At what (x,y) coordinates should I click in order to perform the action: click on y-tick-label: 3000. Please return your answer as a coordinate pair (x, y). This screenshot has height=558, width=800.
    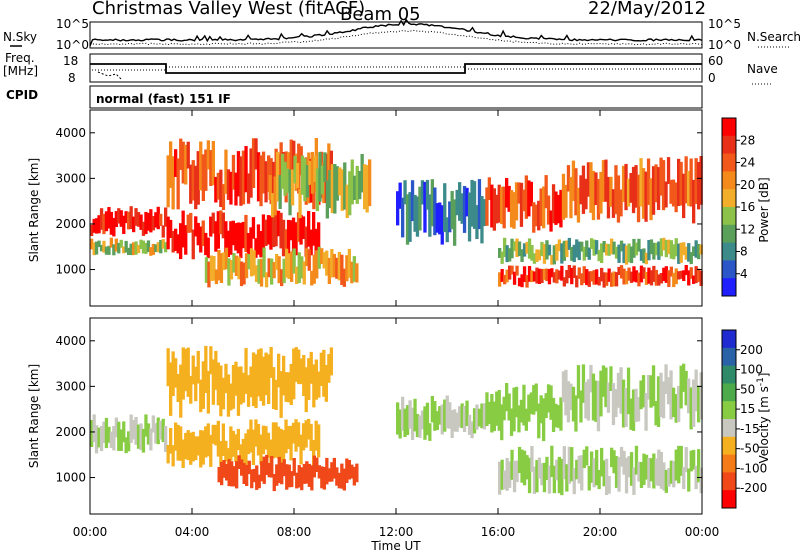
    Looking at the image, I should click on (70, 178).